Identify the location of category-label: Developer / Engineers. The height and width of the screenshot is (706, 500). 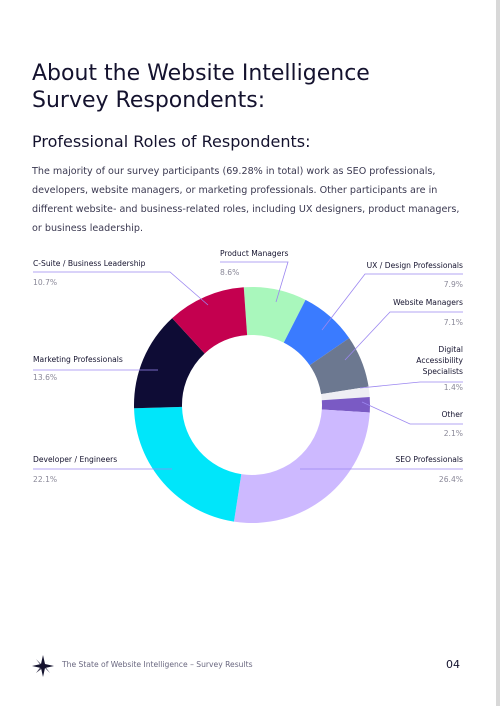
(75, 459).